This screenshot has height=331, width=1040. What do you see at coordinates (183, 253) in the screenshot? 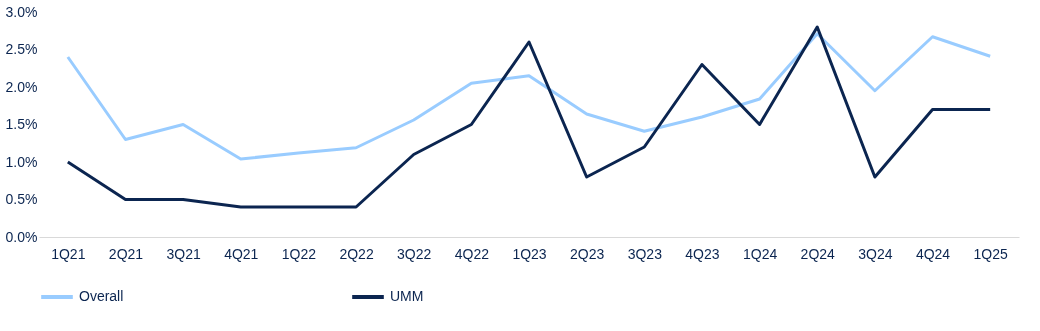
I see `x-tick-label: 3Q21` at bounding box center [183, 253].